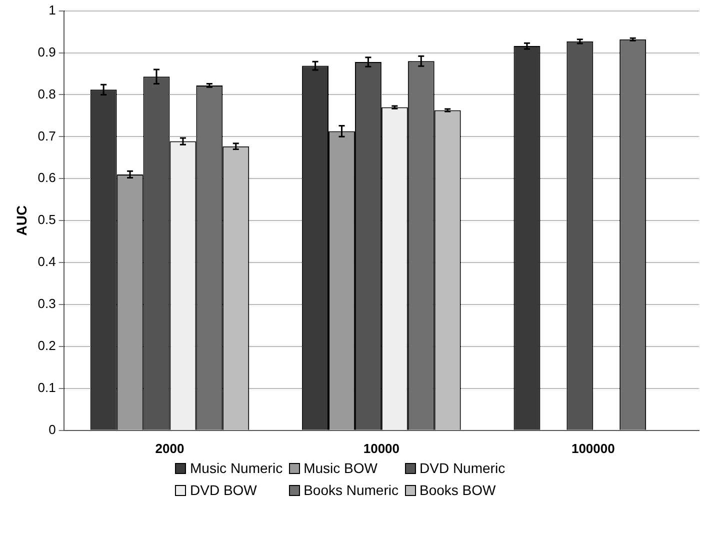  I want to click on y-tick-label: 1, so click(52, 10).